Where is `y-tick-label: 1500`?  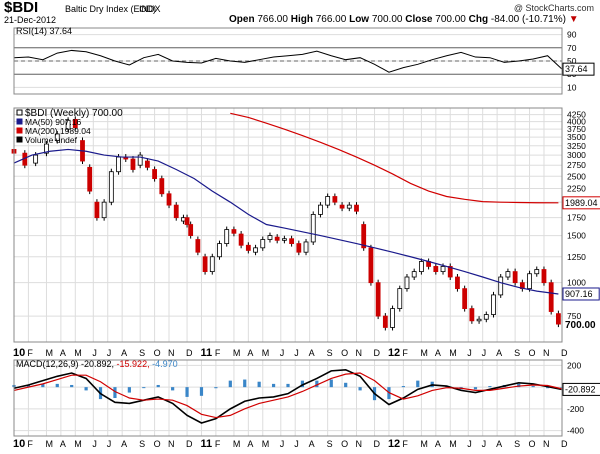
y-tick-label: 1500 is located at coordinates (576, 236).